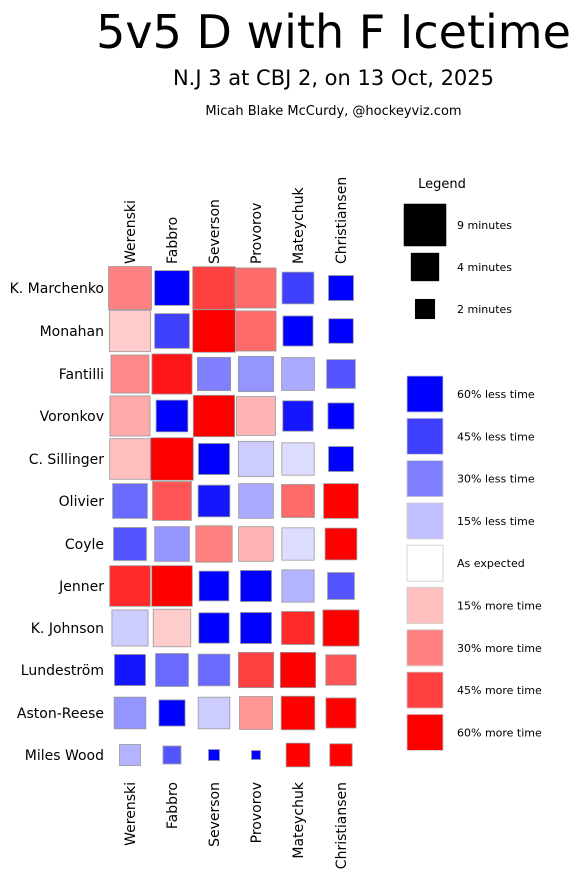 The height and width of the screenshot is (876, 587). I want to click on legend-color-label: 15% less time, so click(496, 521).